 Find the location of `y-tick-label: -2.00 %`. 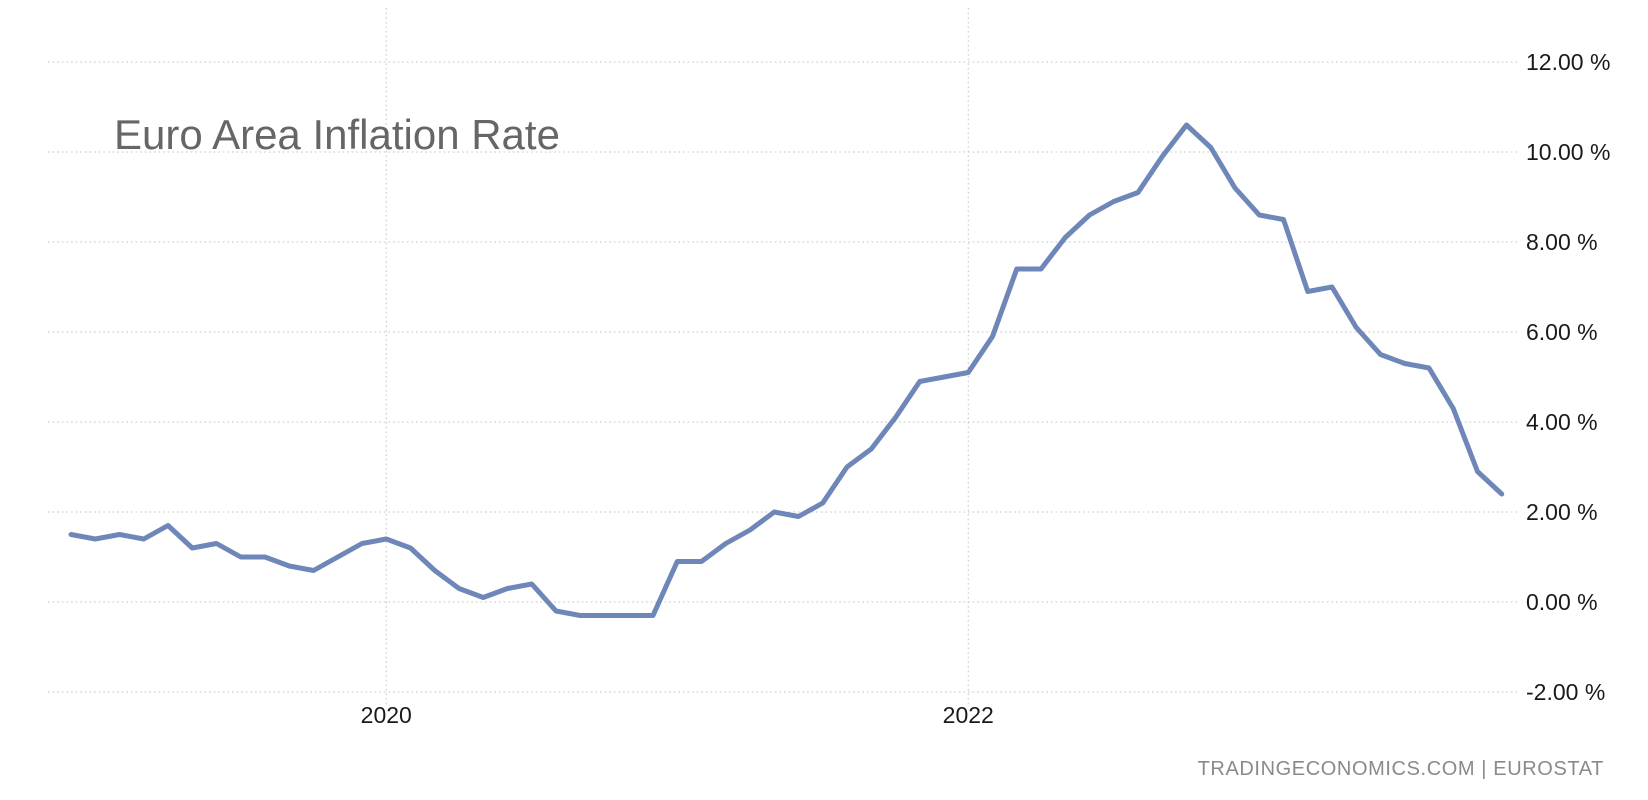

y-tick-label: -2.00 % is located at coordinates (1565, 692).